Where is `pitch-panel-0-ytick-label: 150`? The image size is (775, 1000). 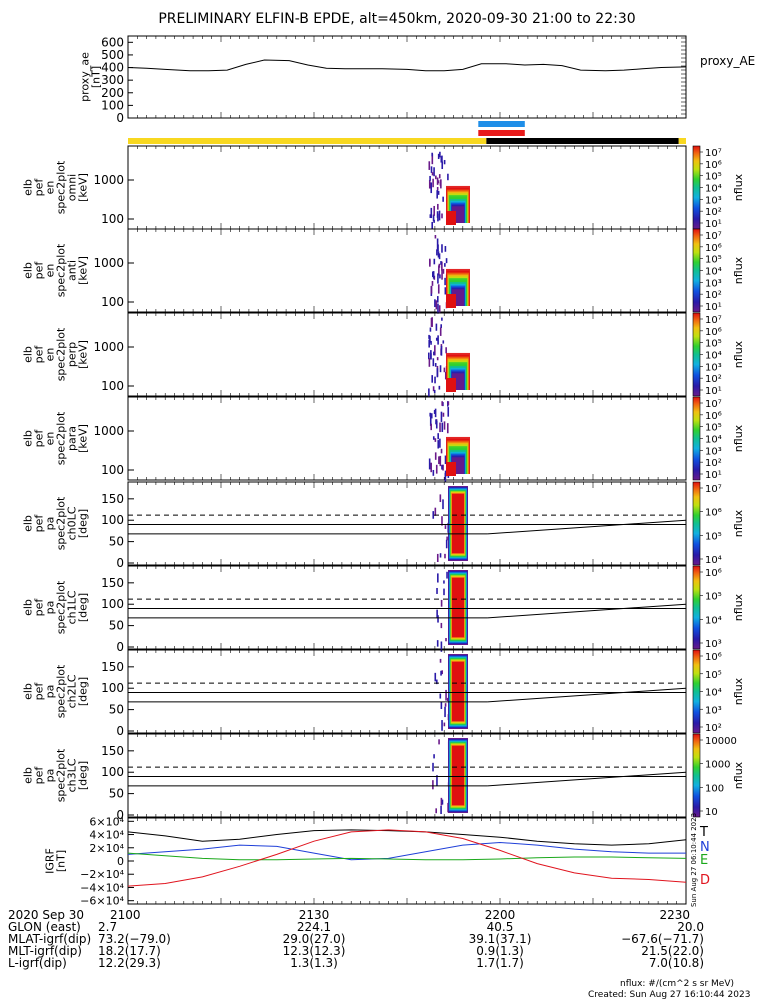
pitch-panel-0-ytick-label: 150 is located at coordinates (112, 499).